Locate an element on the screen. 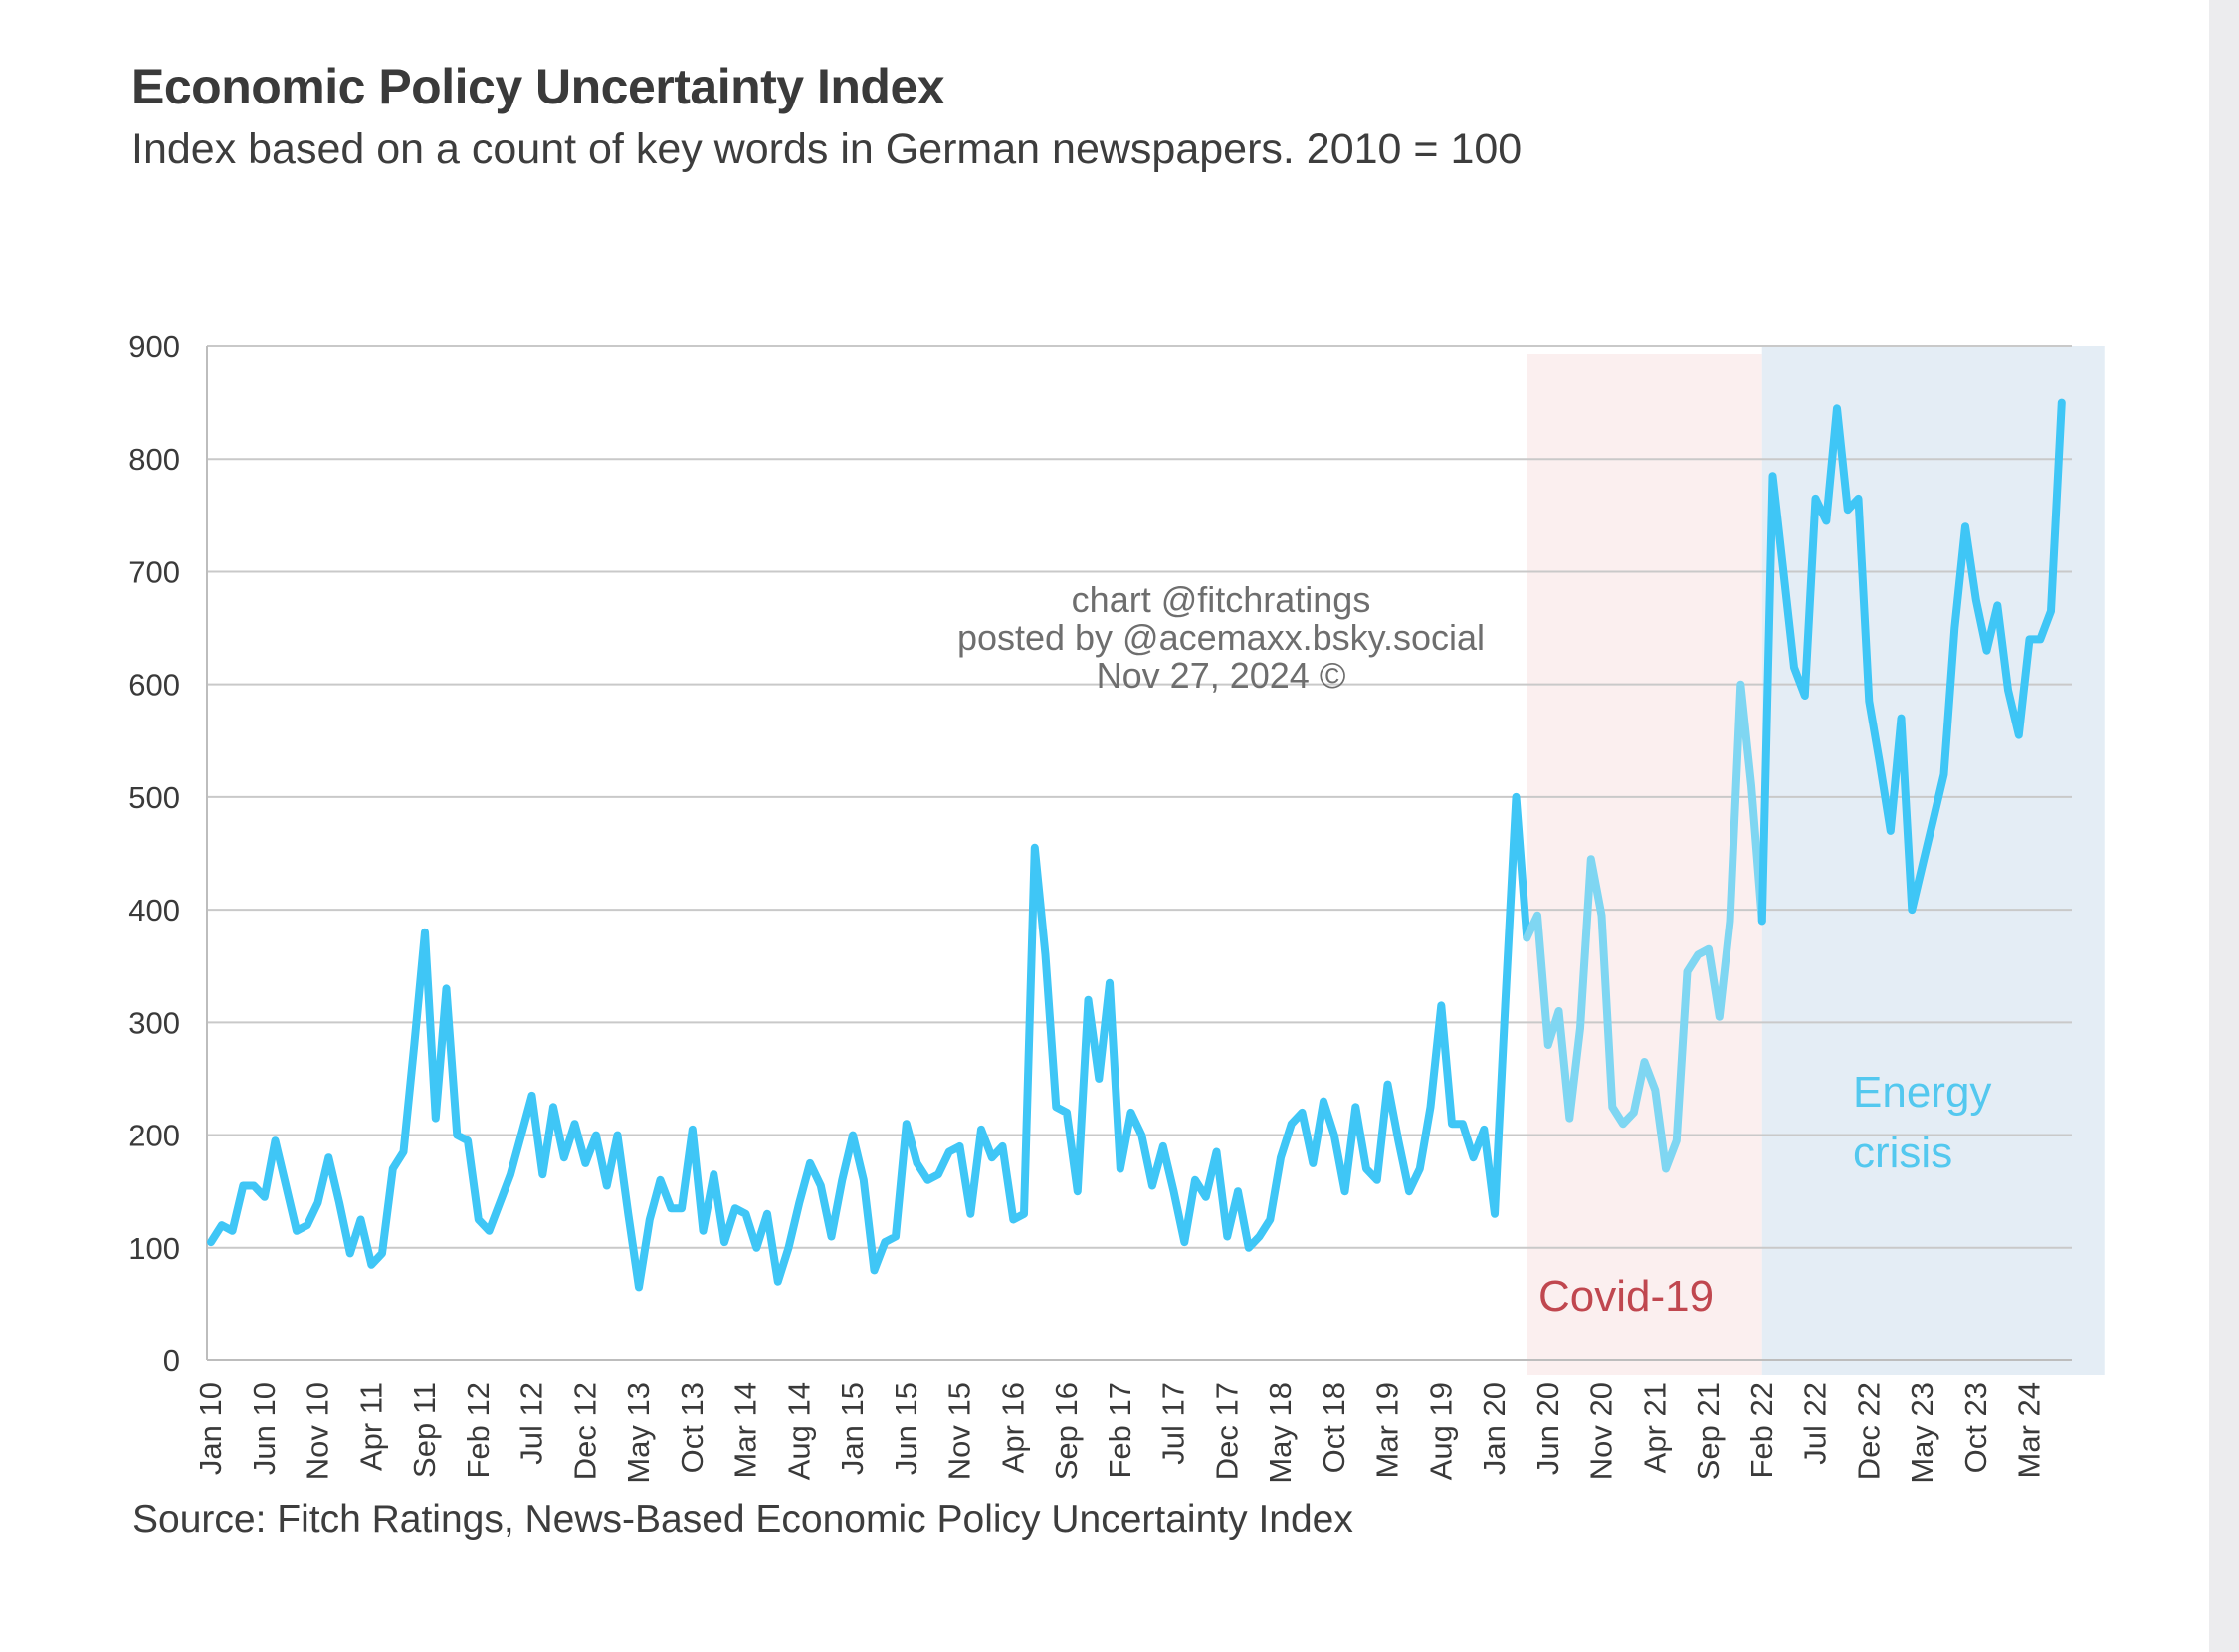  x-tick-label: Feb 17 is located at coordinates (1120, 1430).